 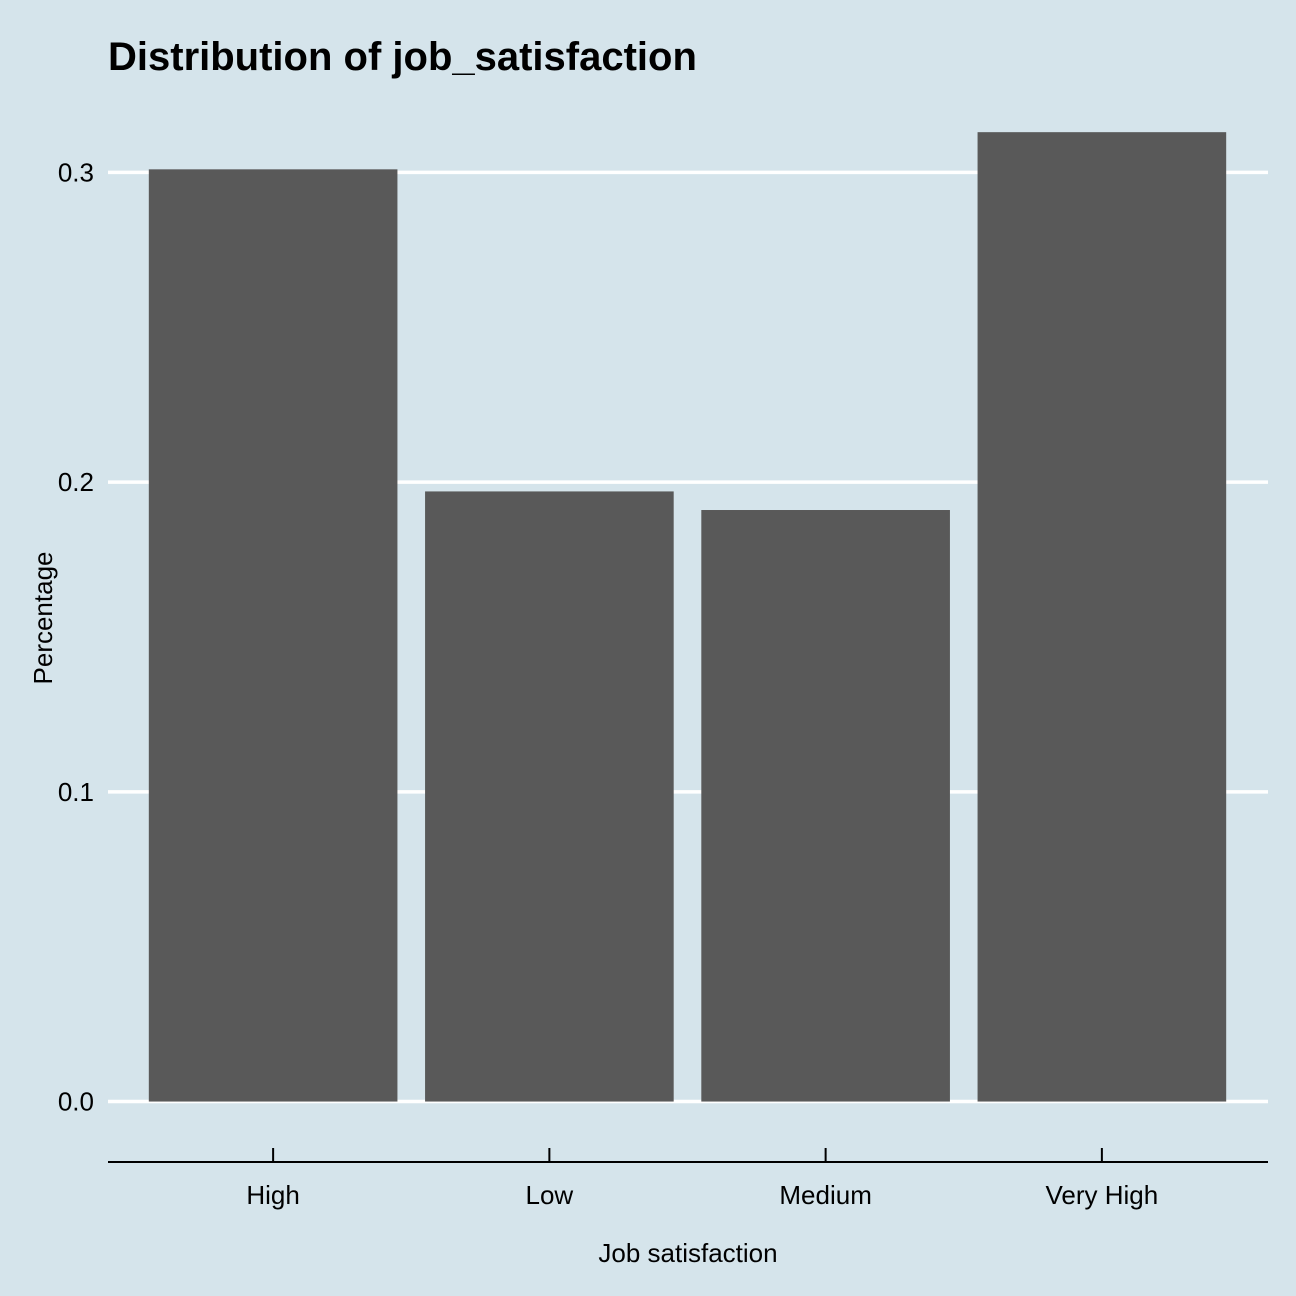 What do you see at coordinates (549, 796) in the screenshot?
I see `bar-low` at bounding box center [549, 796].